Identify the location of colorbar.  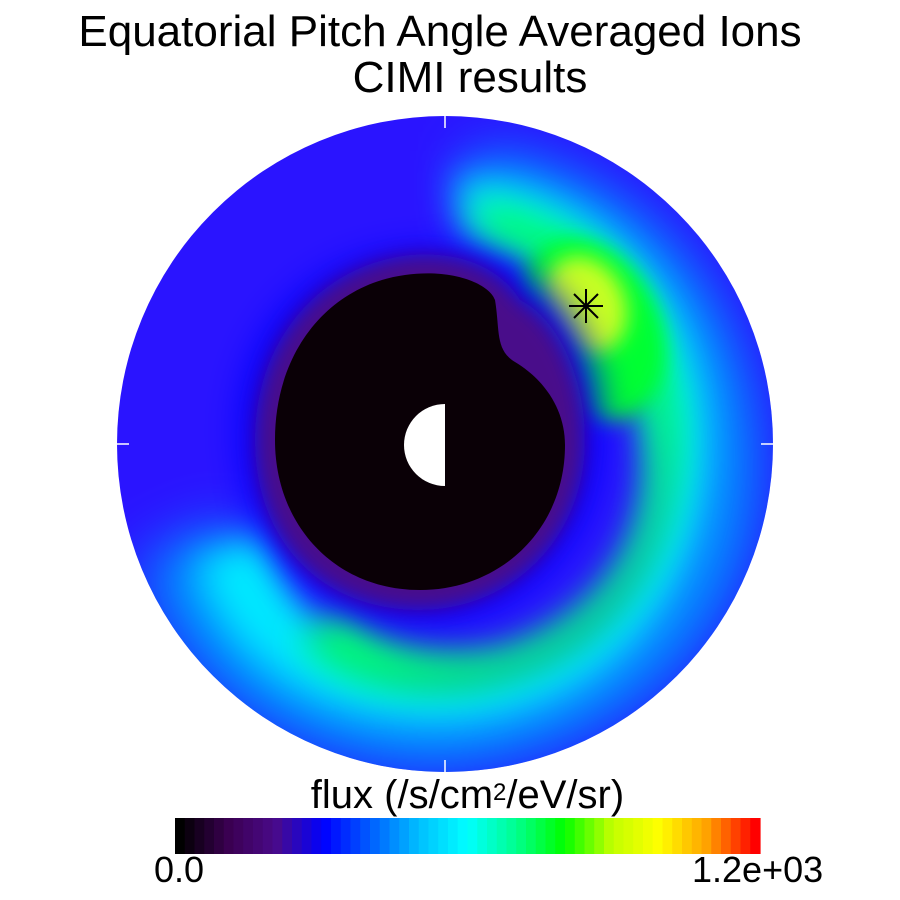
(468, 836).